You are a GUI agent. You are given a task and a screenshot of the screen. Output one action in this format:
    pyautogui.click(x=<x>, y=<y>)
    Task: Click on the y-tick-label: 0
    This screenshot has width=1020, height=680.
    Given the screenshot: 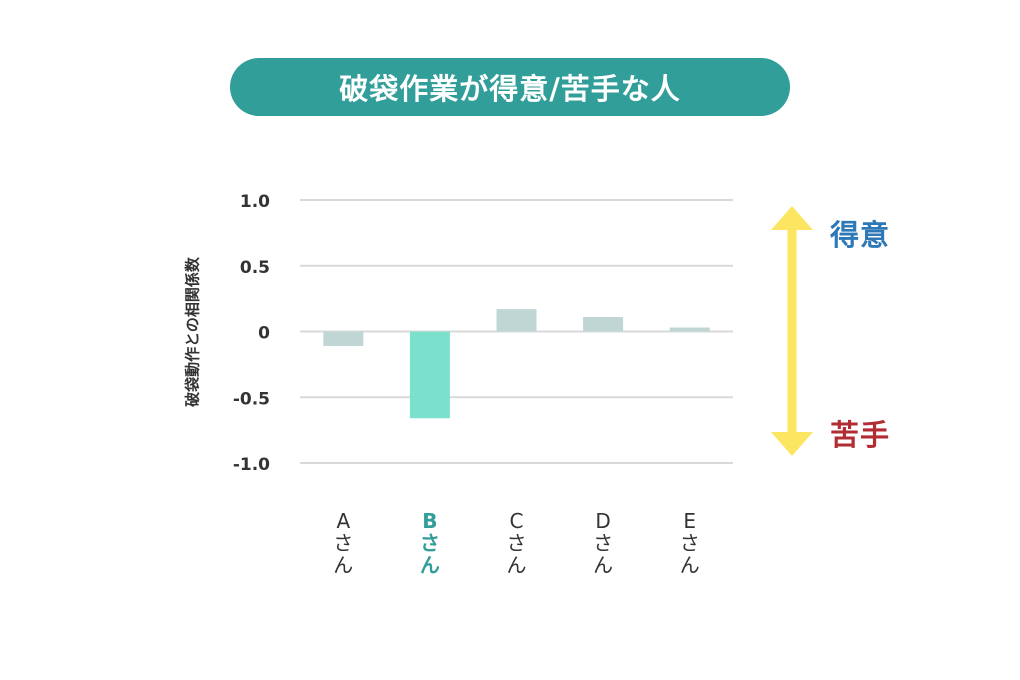 What is the action you would take?
    pyautogui.click(x=264, y=334)
    